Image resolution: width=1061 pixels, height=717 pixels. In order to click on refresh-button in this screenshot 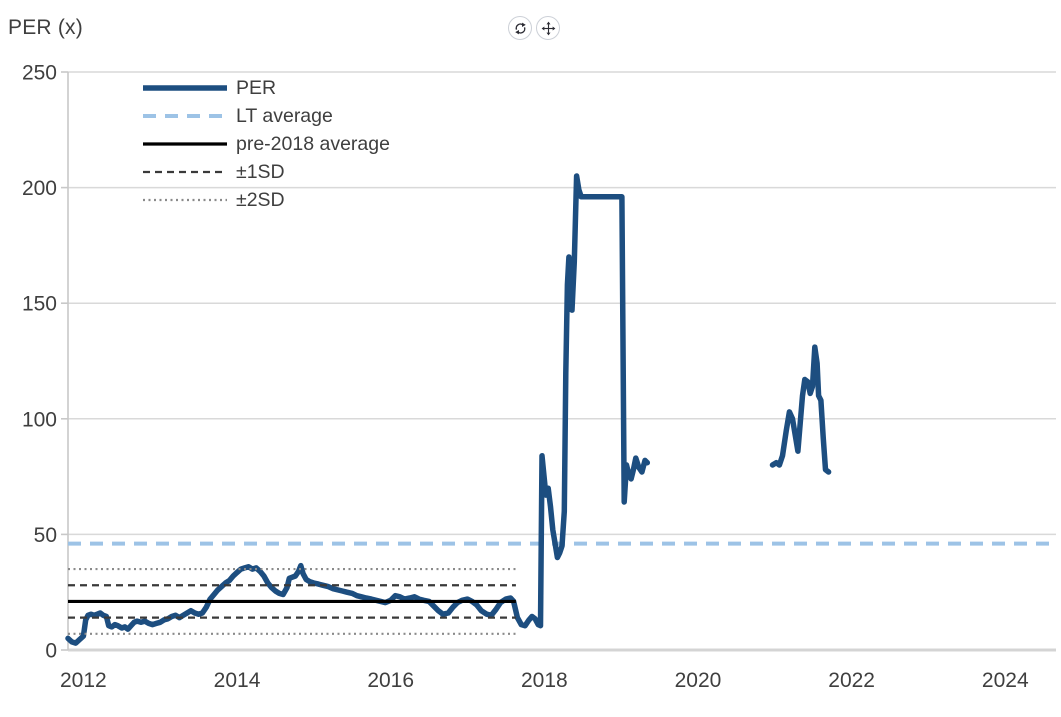, I will do `click(520, 28)`.